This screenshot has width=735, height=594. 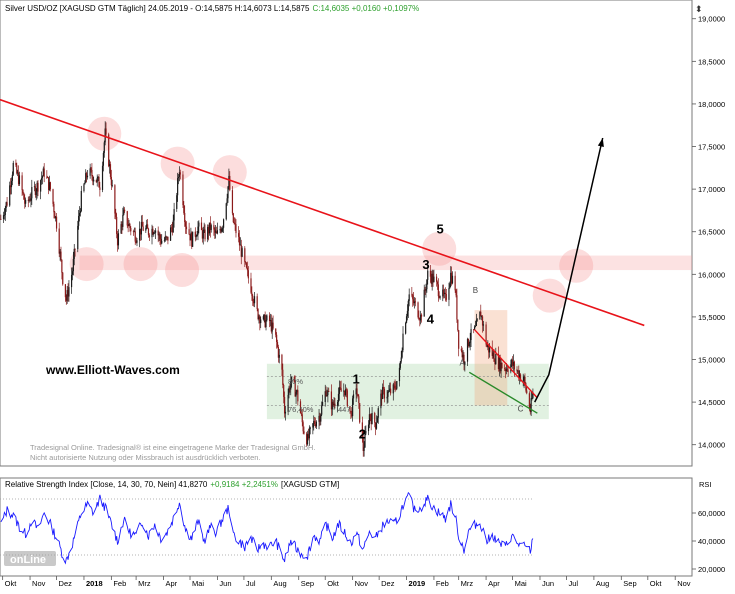 I want to click on x-tick-label: Mrz, so click(x=467, y=583).